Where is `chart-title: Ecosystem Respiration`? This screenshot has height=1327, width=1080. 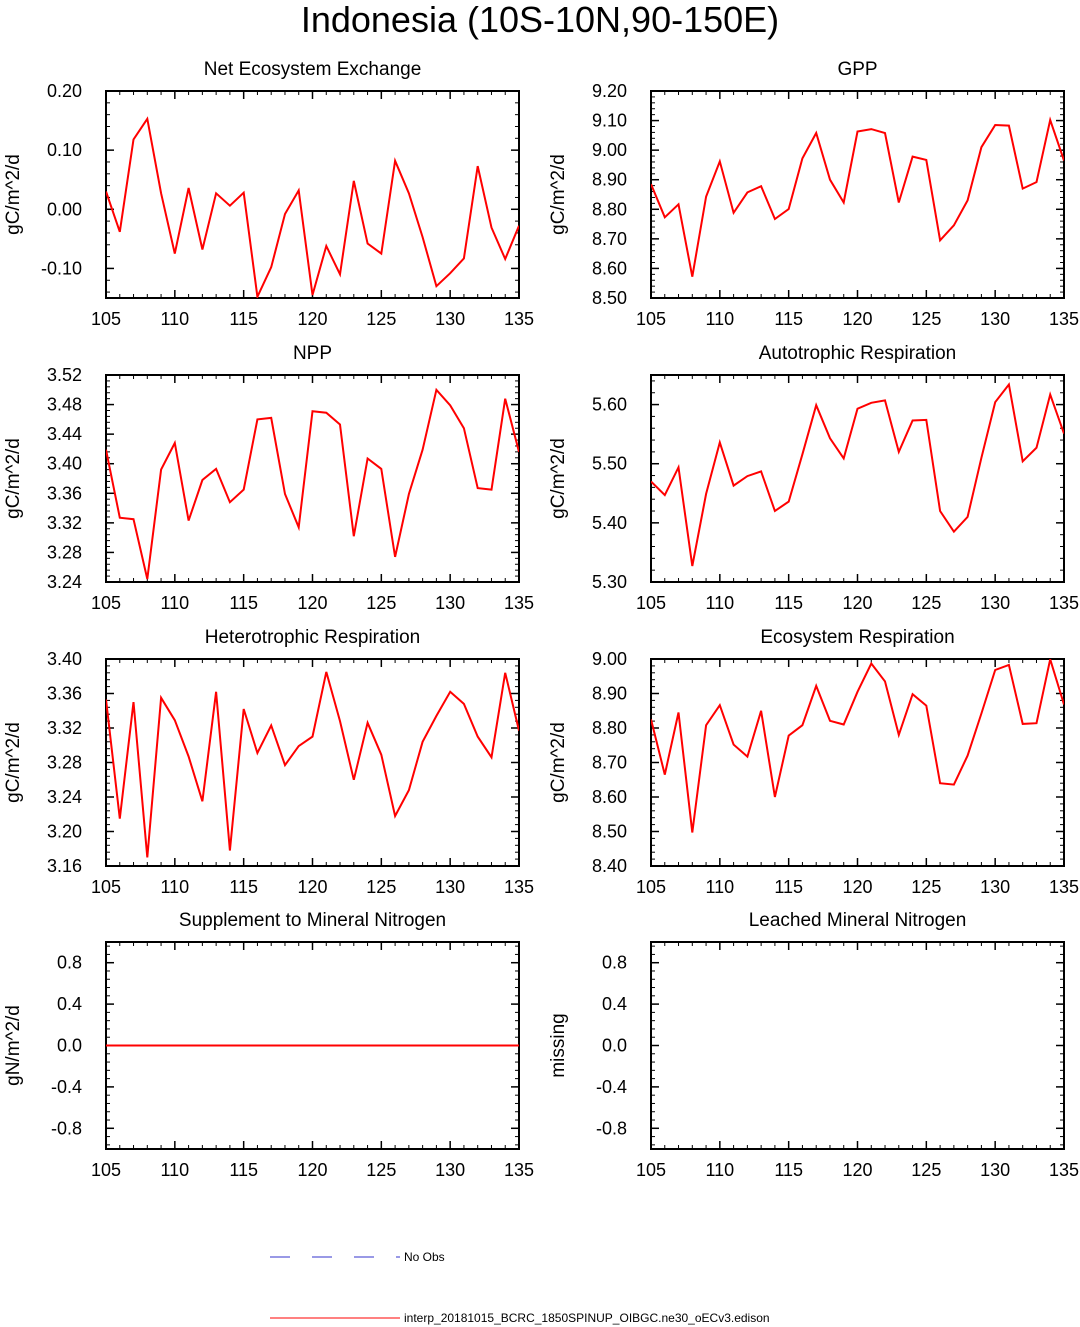
chart-title: Ecosystem Respiration is located at coordinates (857, 637).